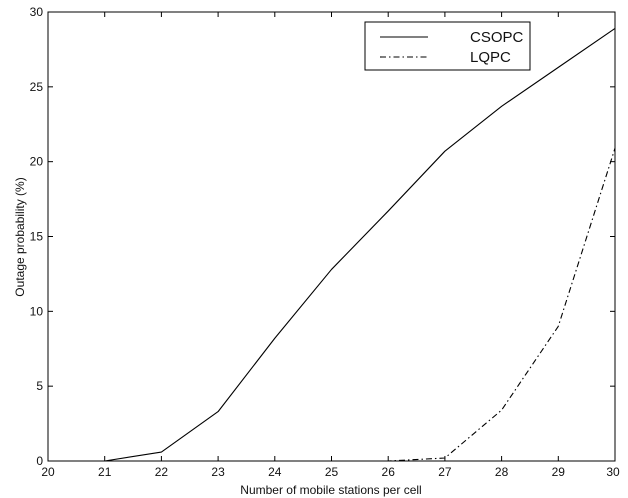  What do you see at coordinates (559, 472) in the screenshot?
I see `x-tick-label: 29` at bounding box center [559, 472].